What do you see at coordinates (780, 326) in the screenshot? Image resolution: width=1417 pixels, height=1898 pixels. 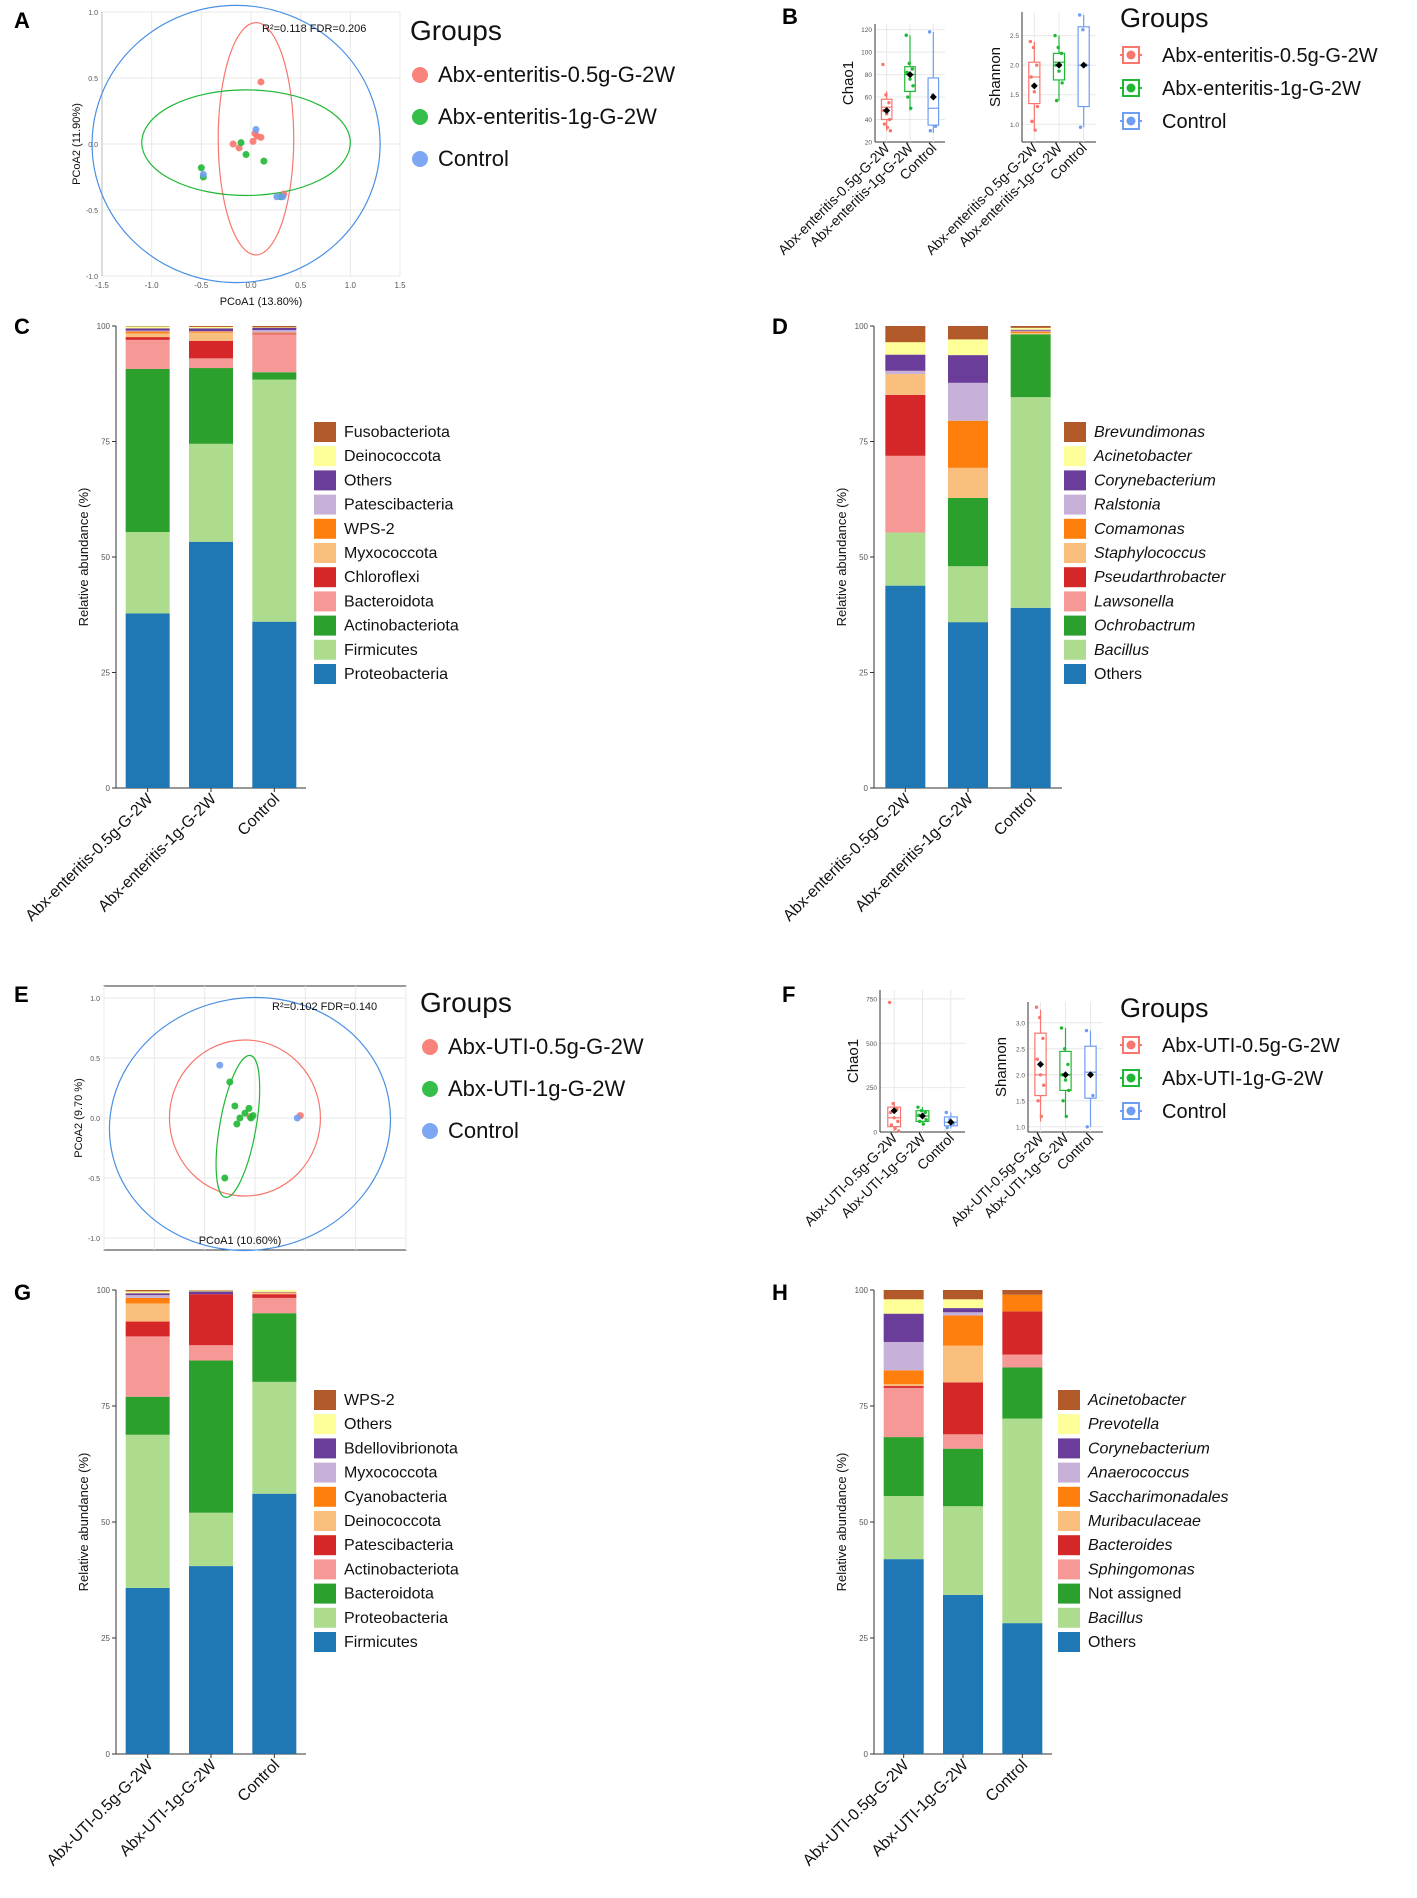 I see `panel-label-d: D` at bounding box center [780, 326].